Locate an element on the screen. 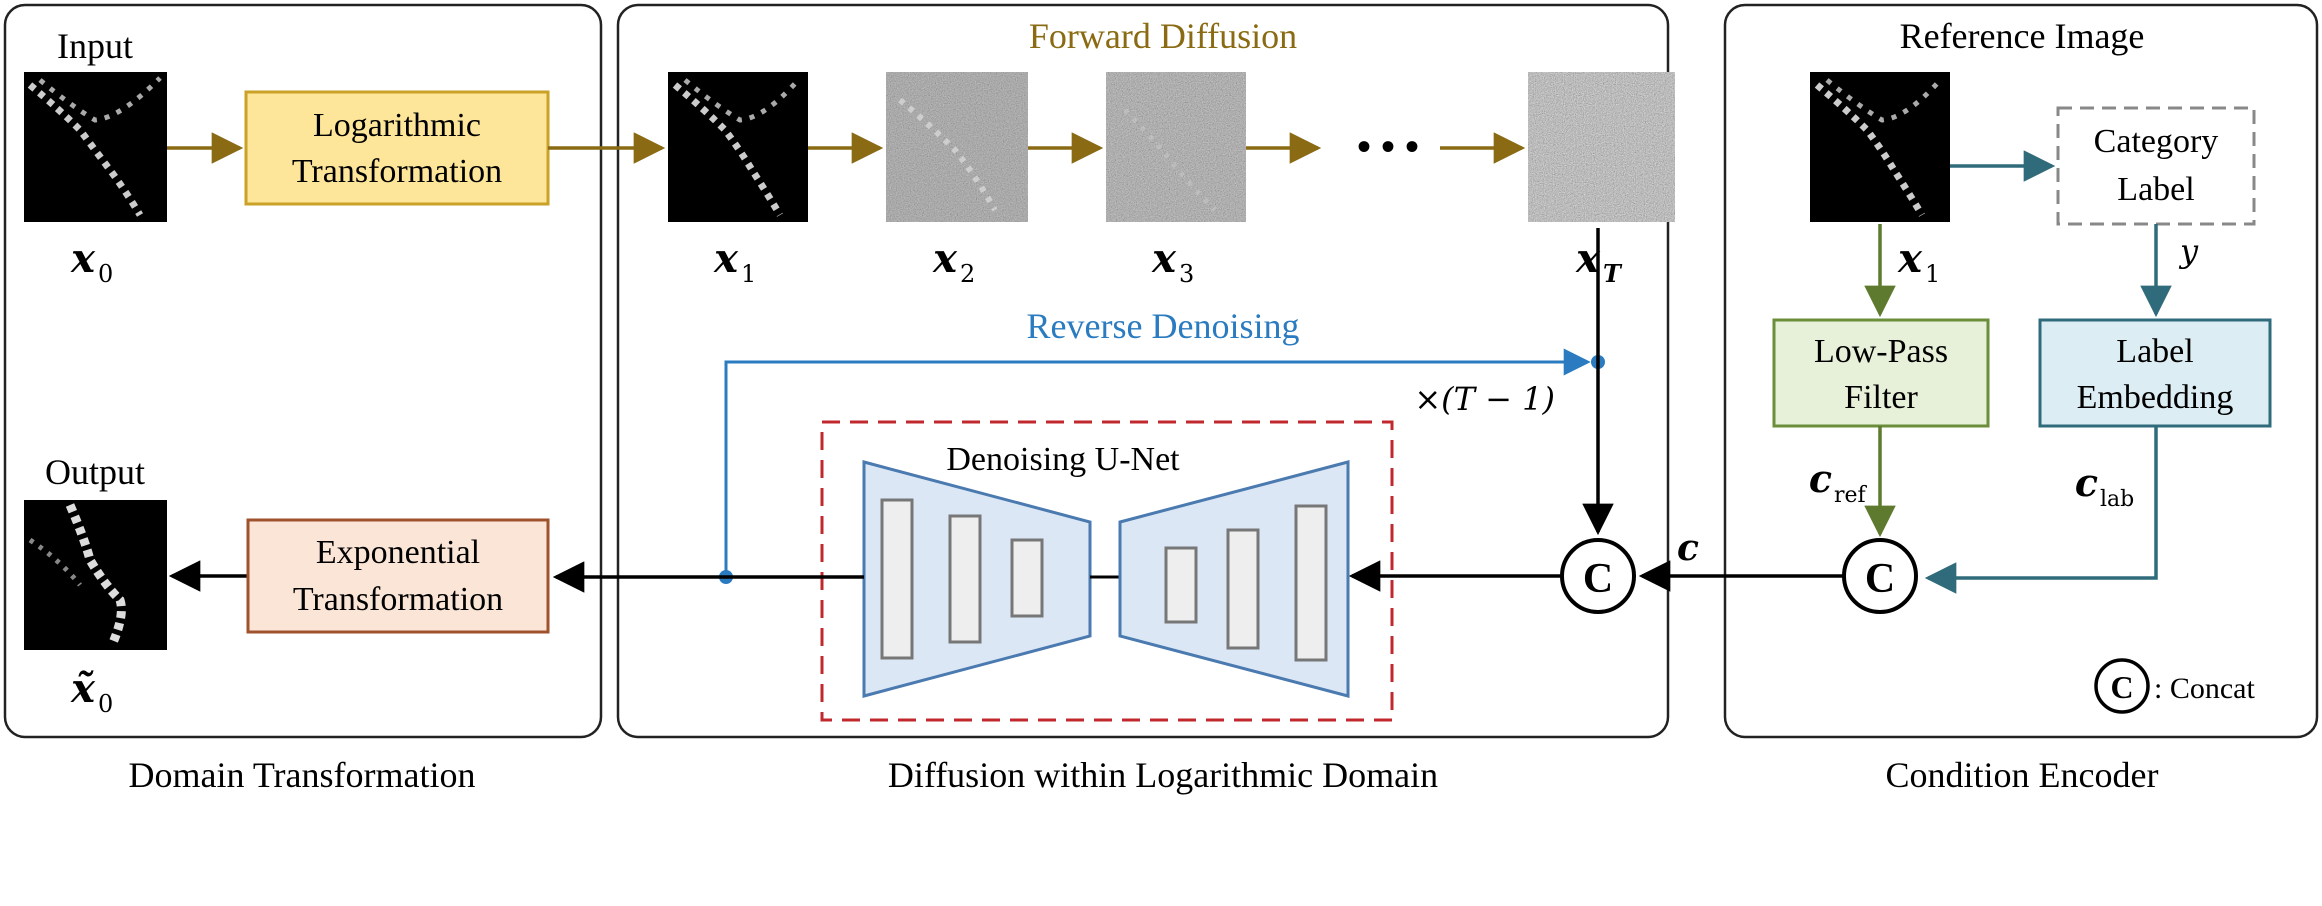 The height and width of the screenshot is (906, 2322). unet-encoder is located at coordinates (977, 579).